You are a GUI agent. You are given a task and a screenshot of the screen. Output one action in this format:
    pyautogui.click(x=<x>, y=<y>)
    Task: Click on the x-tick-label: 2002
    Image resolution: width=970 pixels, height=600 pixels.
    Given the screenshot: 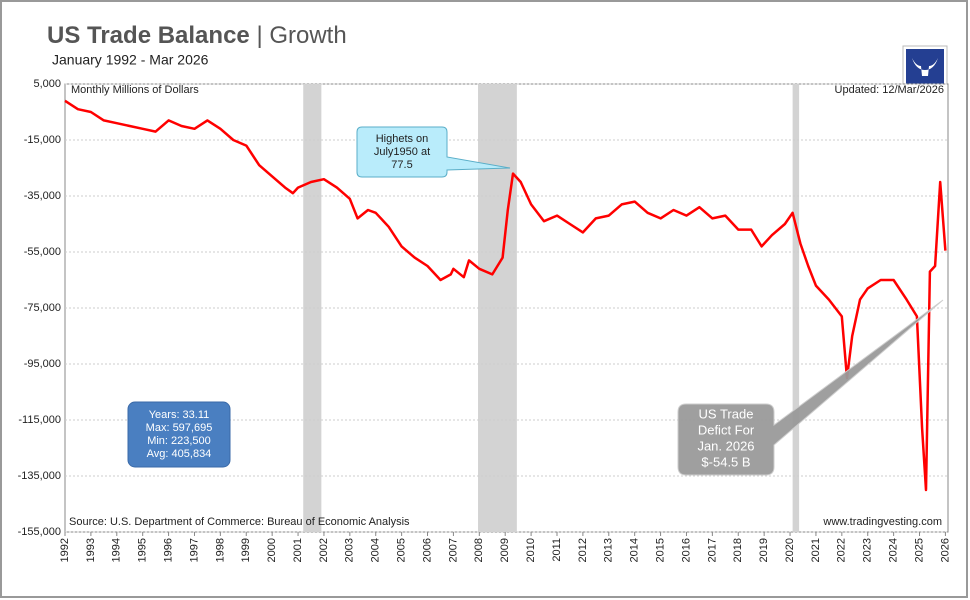 What is the action you would take?
    pyautogui.click(x=324, y=550)
    